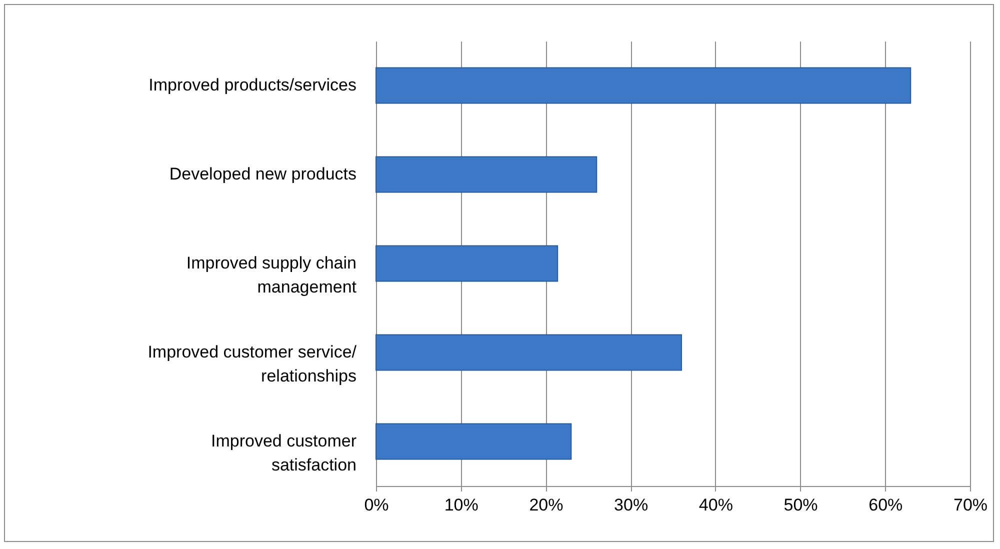 This screenshot has width=1000, height=549. I want to click on y-tick-label: Improved customer service/ relationships, so click(252, 364).